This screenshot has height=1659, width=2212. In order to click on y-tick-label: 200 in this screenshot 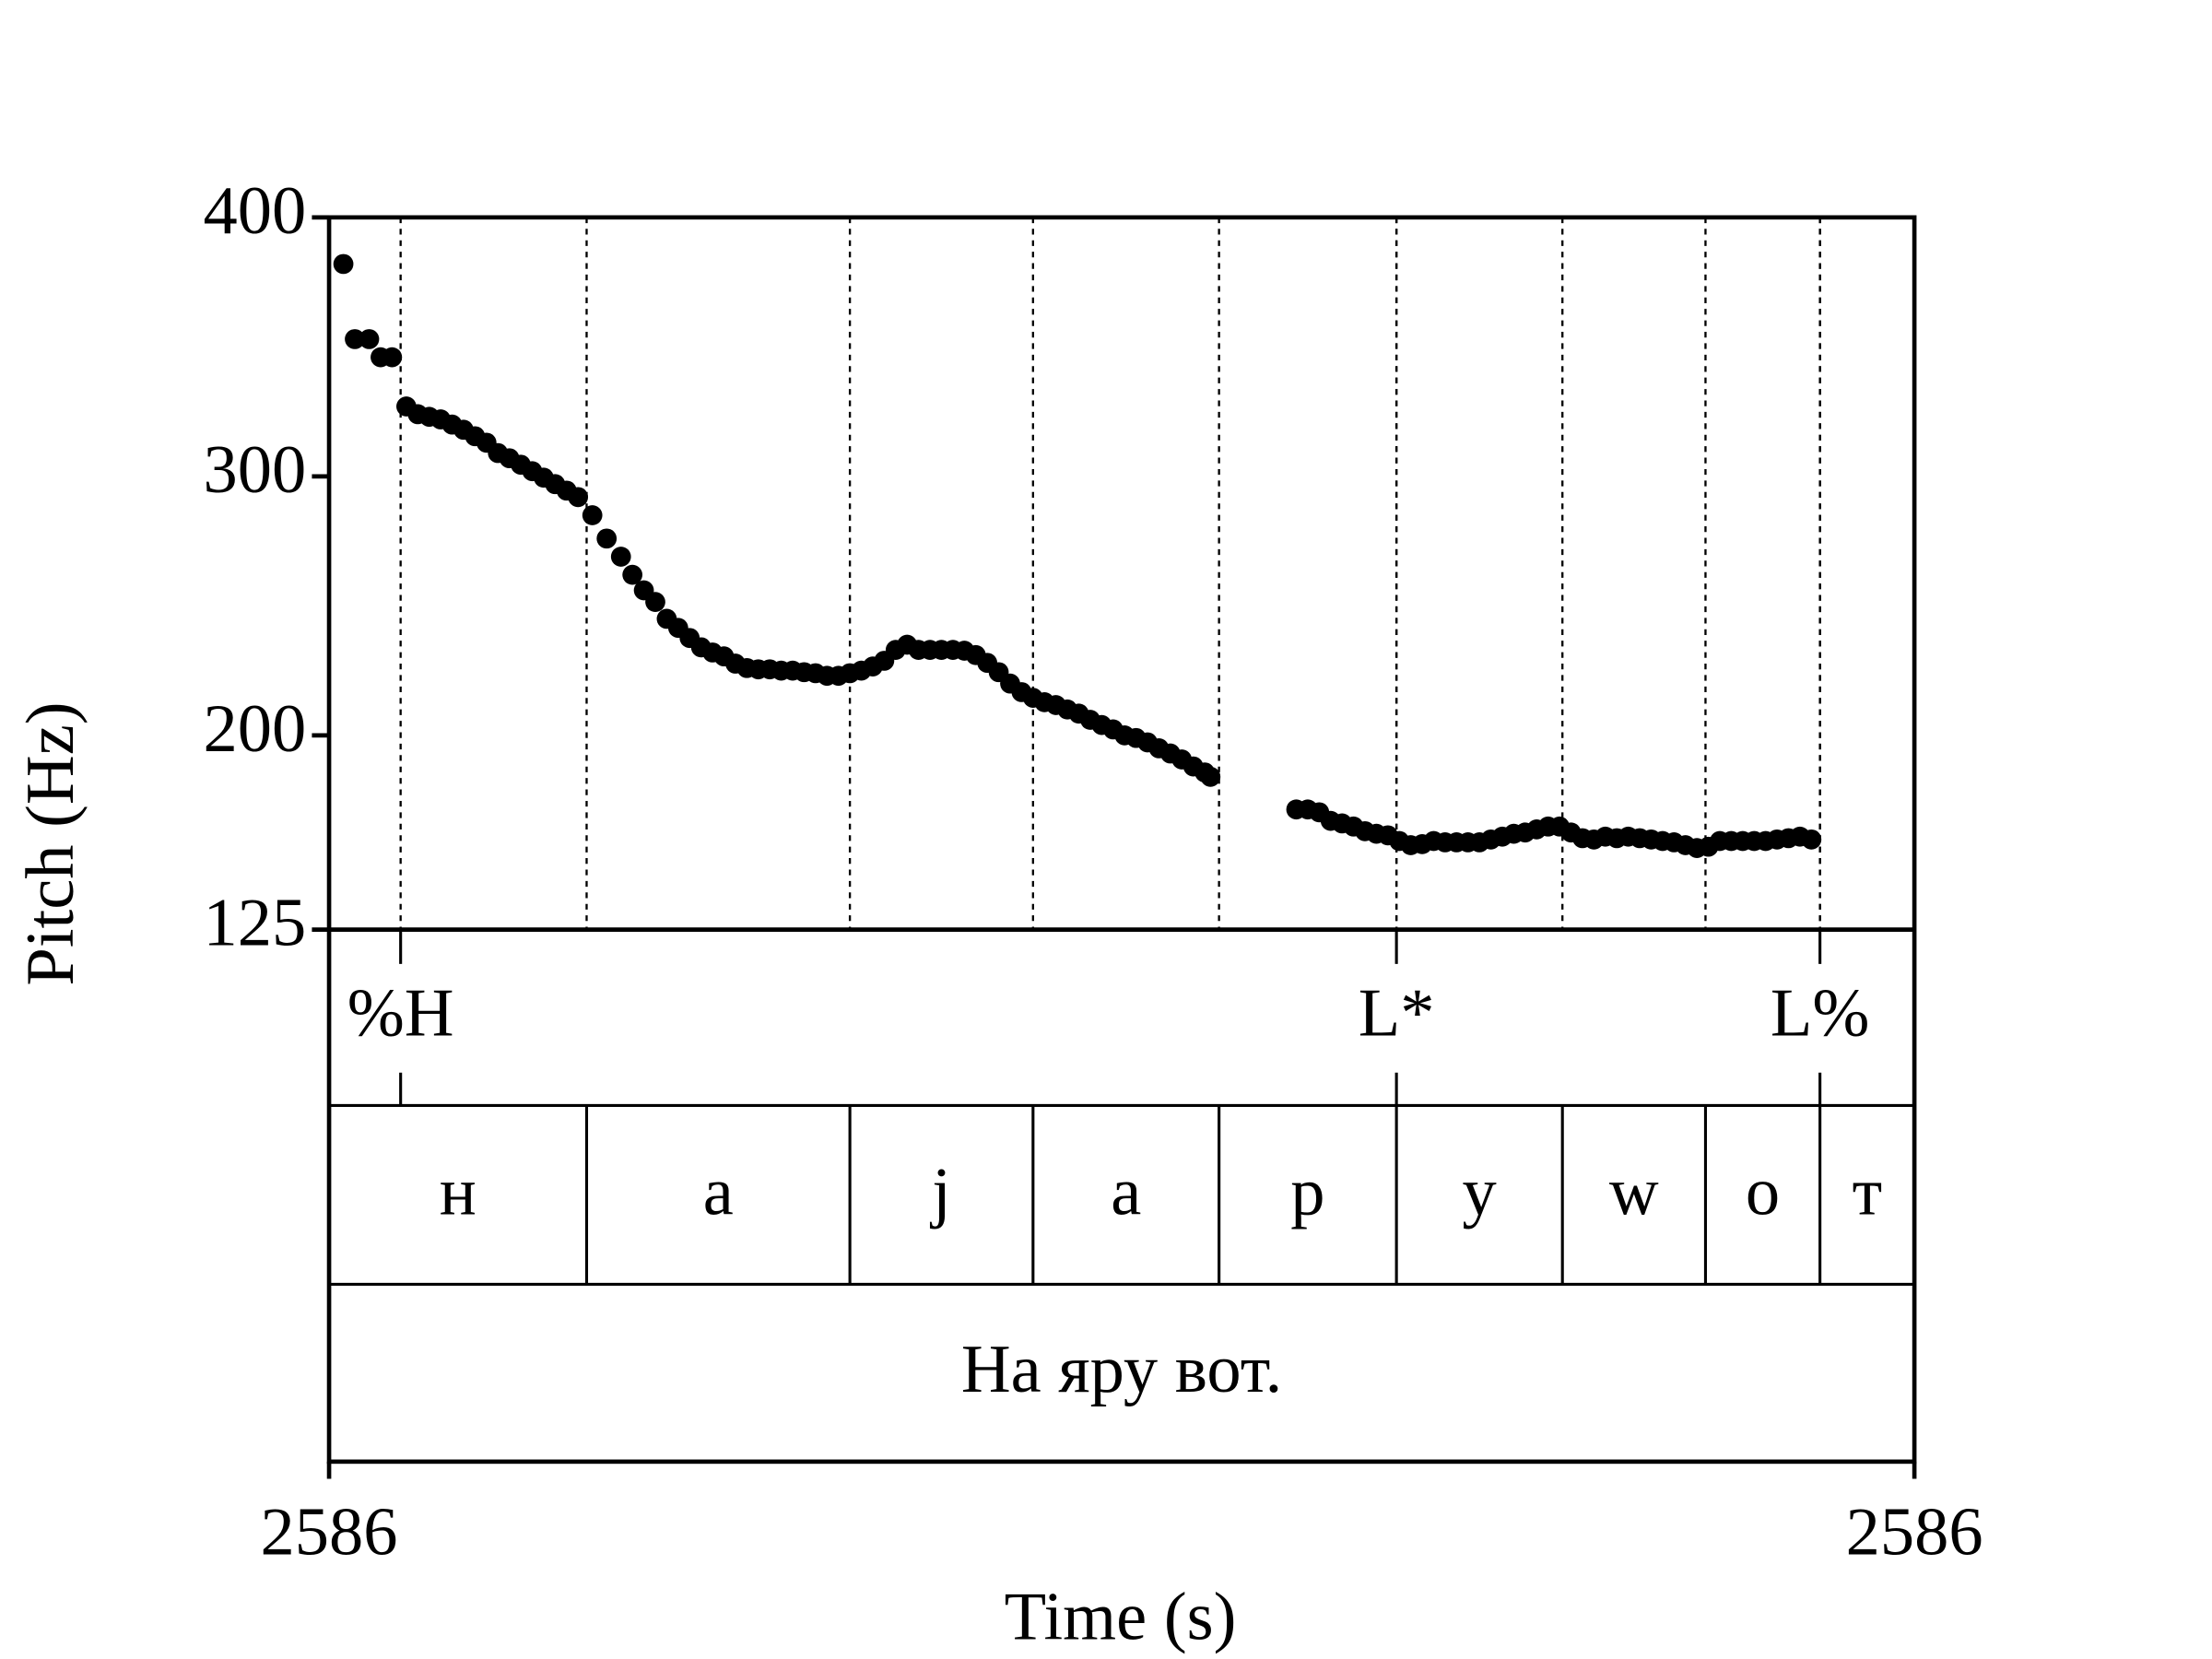, I will do `click(254, 729)`.